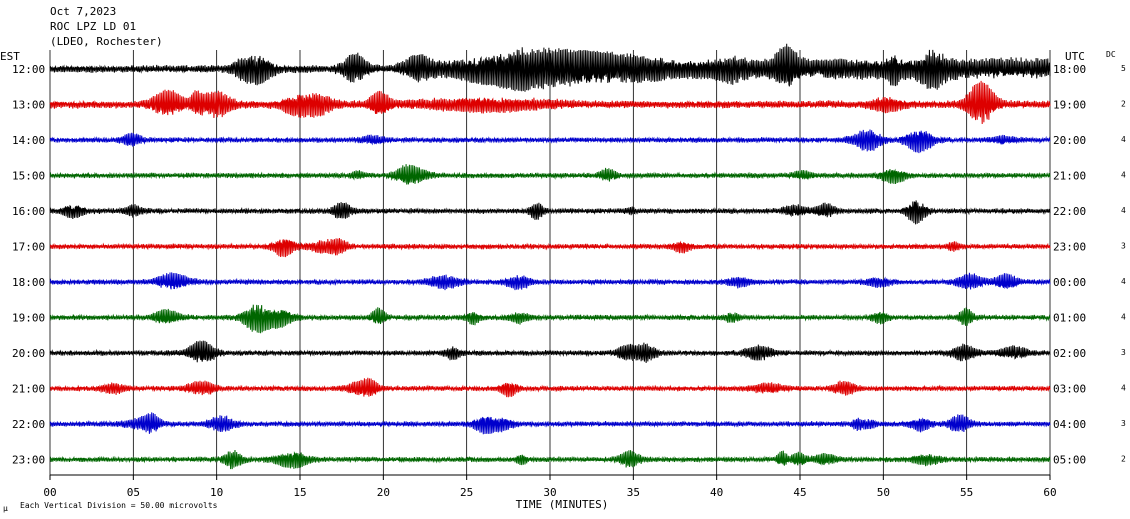 The height and width of the screenshot is (519, 1130). I want to click on left-hour-label: 20:00, so click(28, 353).